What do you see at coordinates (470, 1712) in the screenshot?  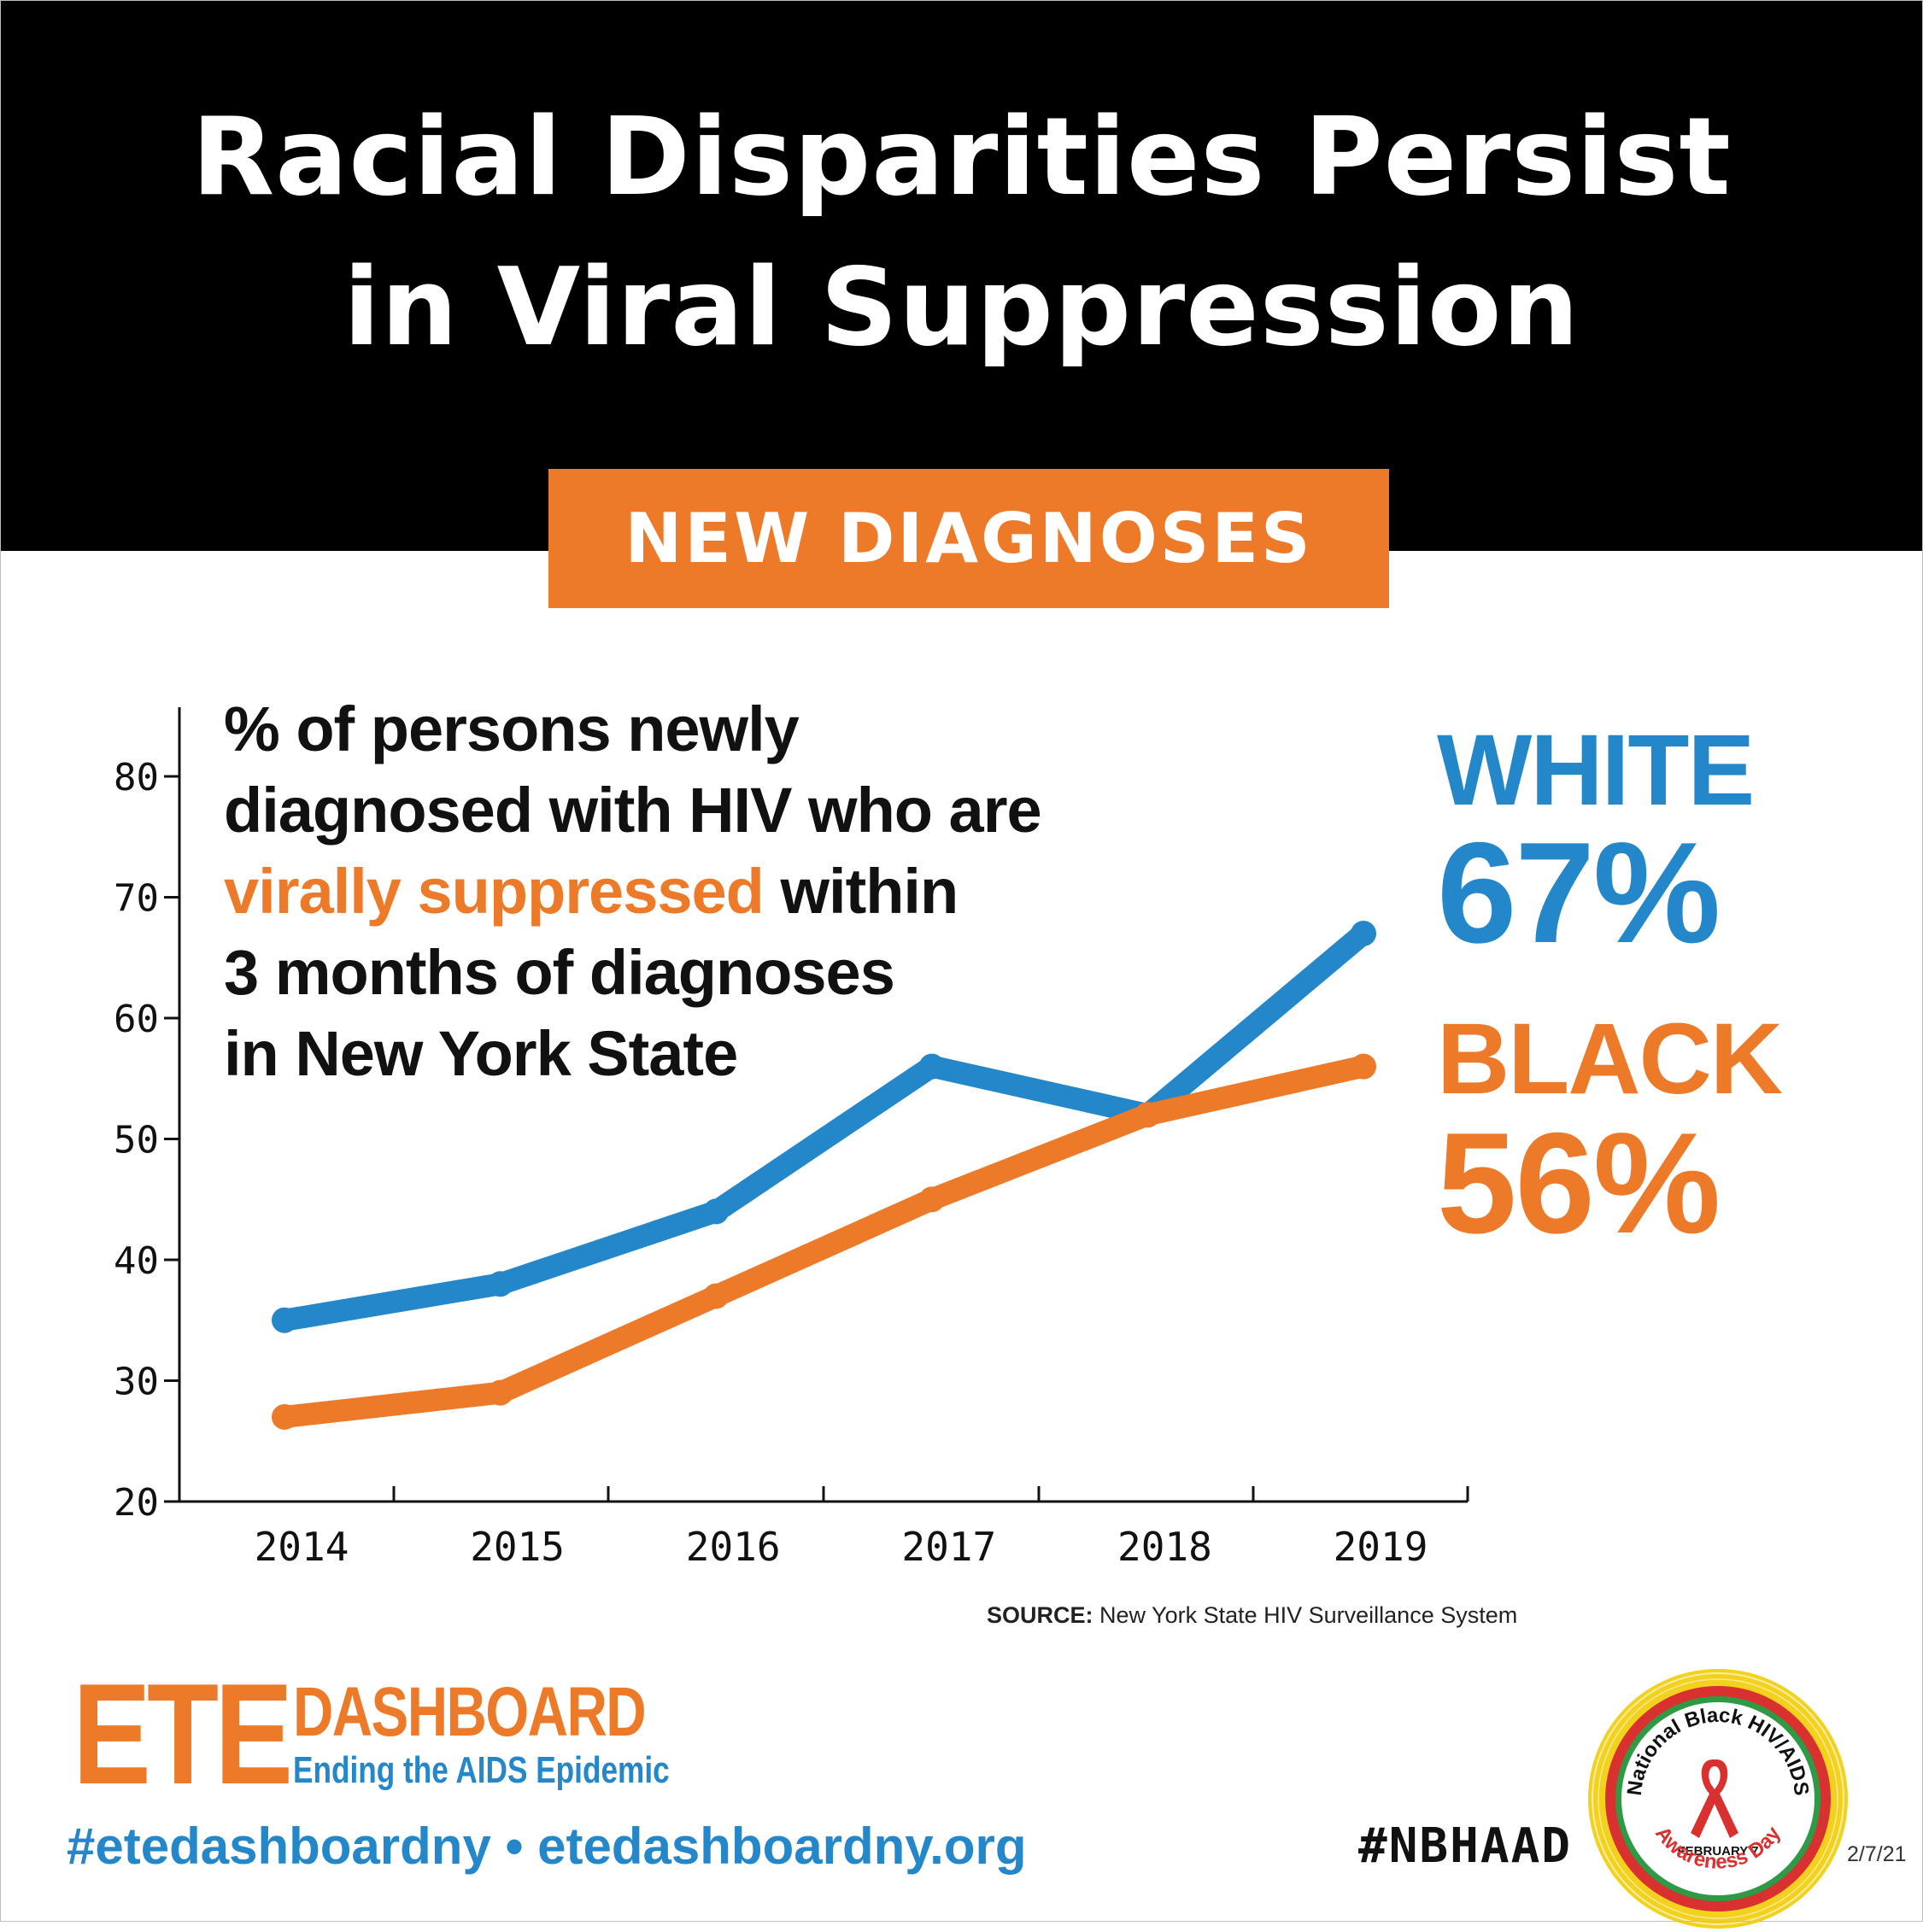 I see `logo-dashboard: DASHBOARD` at bounding box center [470, 1712].